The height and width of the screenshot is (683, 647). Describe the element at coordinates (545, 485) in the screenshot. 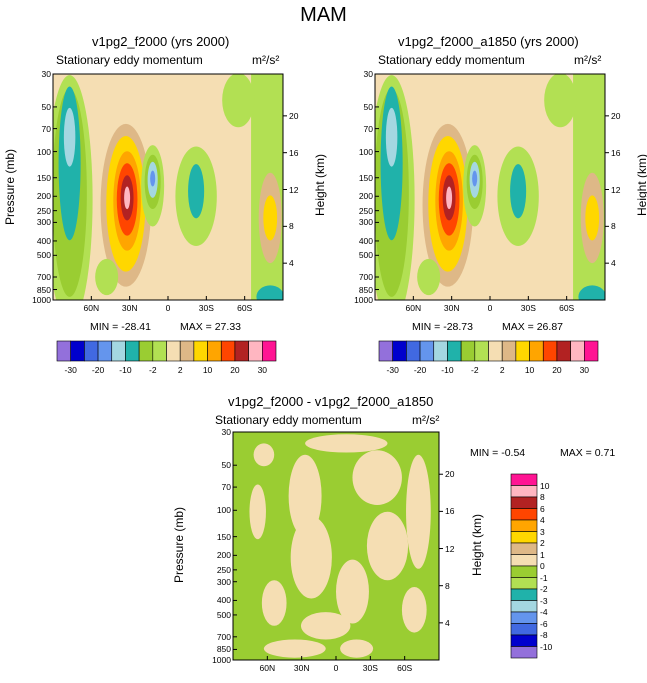

I see `panel3-colorbar-label-0: 10` at that location.